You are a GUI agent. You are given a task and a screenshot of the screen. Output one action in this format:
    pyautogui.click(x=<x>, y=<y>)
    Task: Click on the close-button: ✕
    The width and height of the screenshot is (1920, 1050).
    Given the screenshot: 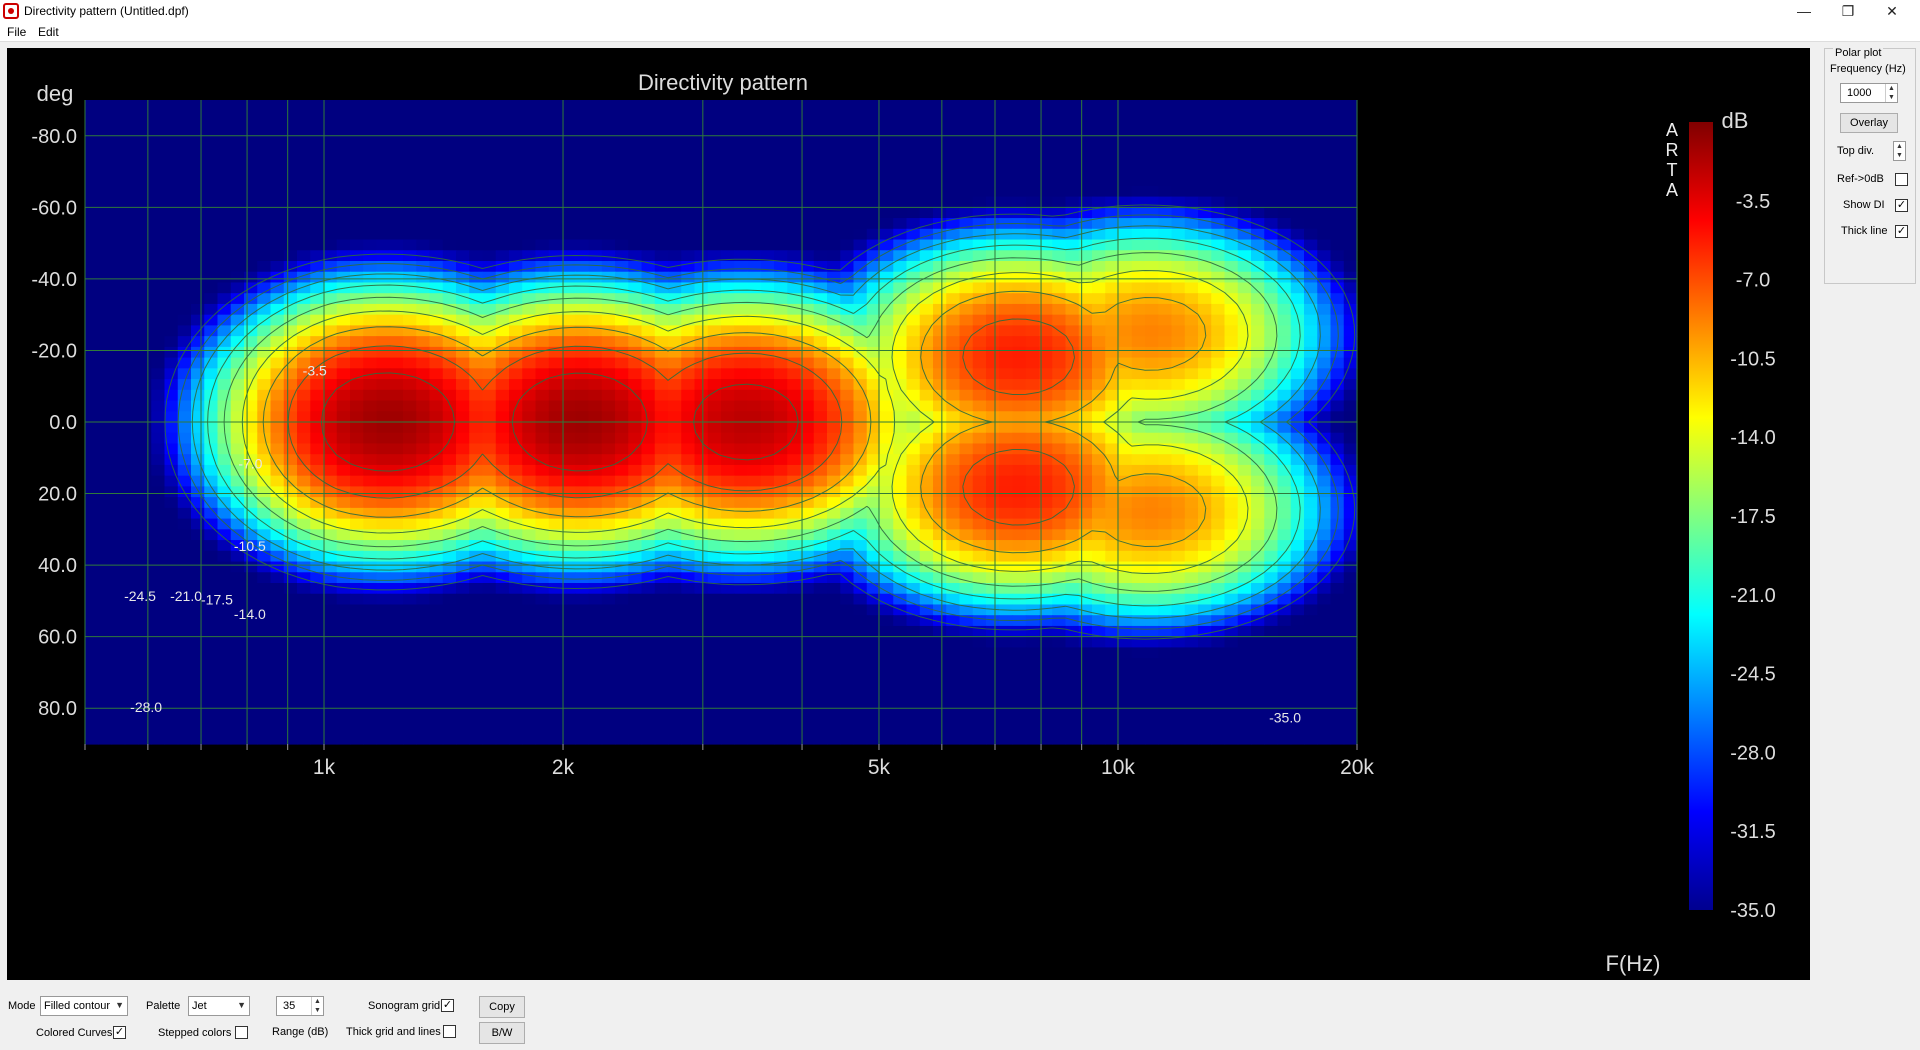 What is the action you would take?
    pyautogui.click(x=1892, y=11)
    